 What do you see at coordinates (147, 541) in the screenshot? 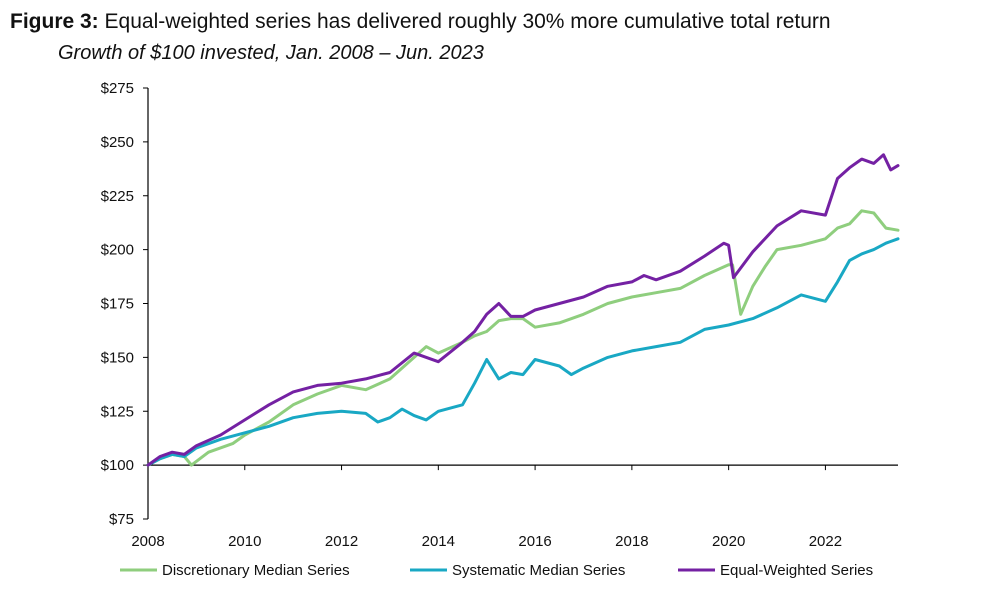
I see `x-tick-label: 2008` at bounding box center [147, 541].